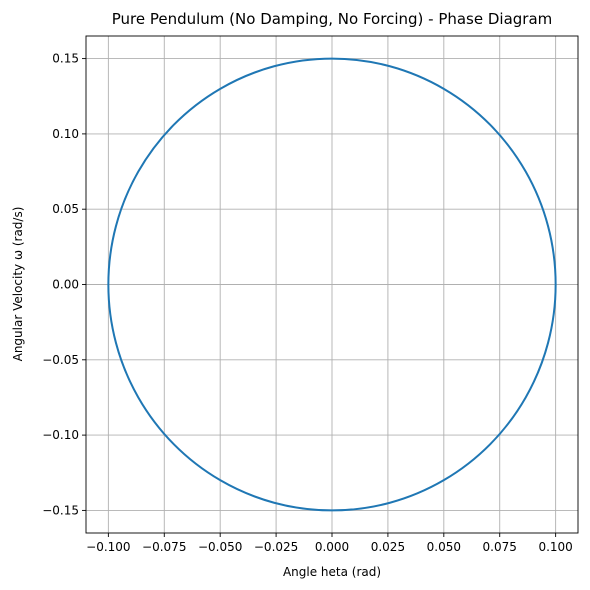 This screenshot has width=590, height=590. I want to click on x-axis-label: Angle heta (rad), so click(332, 572).